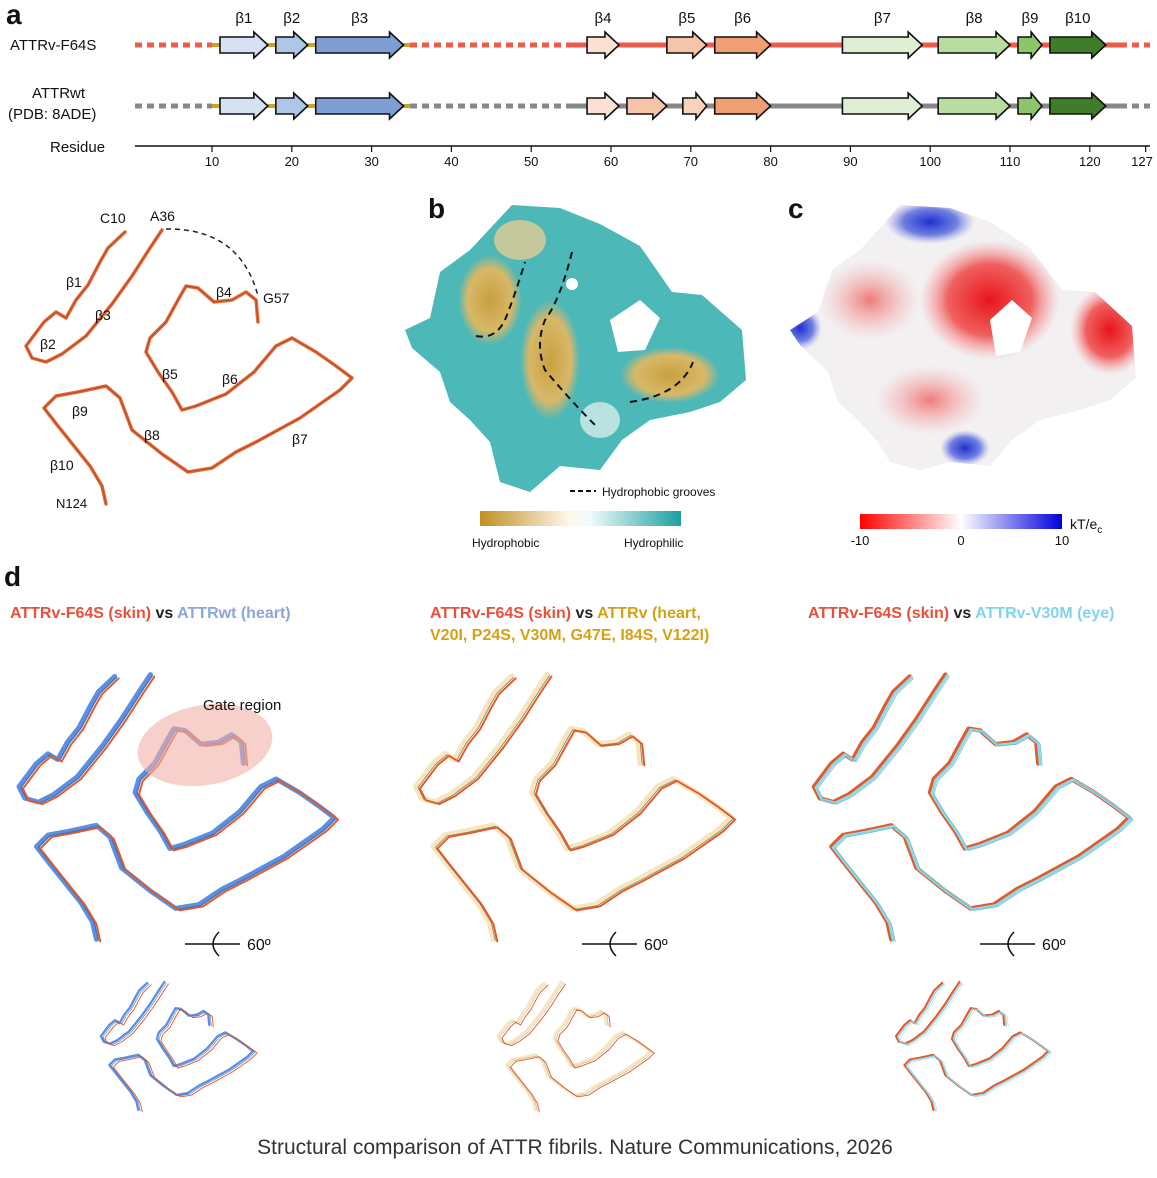 The image size is (1157, 1178). I want to click on strand-label: β7, so click(882, 18).